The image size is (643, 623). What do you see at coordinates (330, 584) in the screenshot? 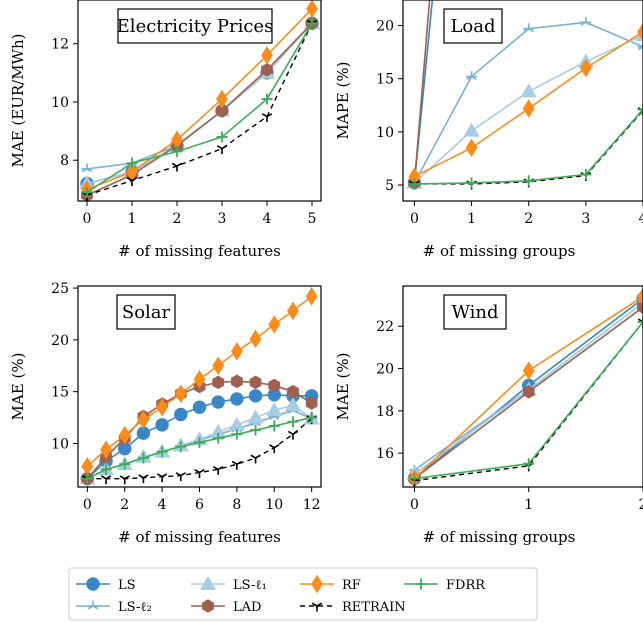
I see `legend-item-rf: RF` at bounding box center [330, 584].